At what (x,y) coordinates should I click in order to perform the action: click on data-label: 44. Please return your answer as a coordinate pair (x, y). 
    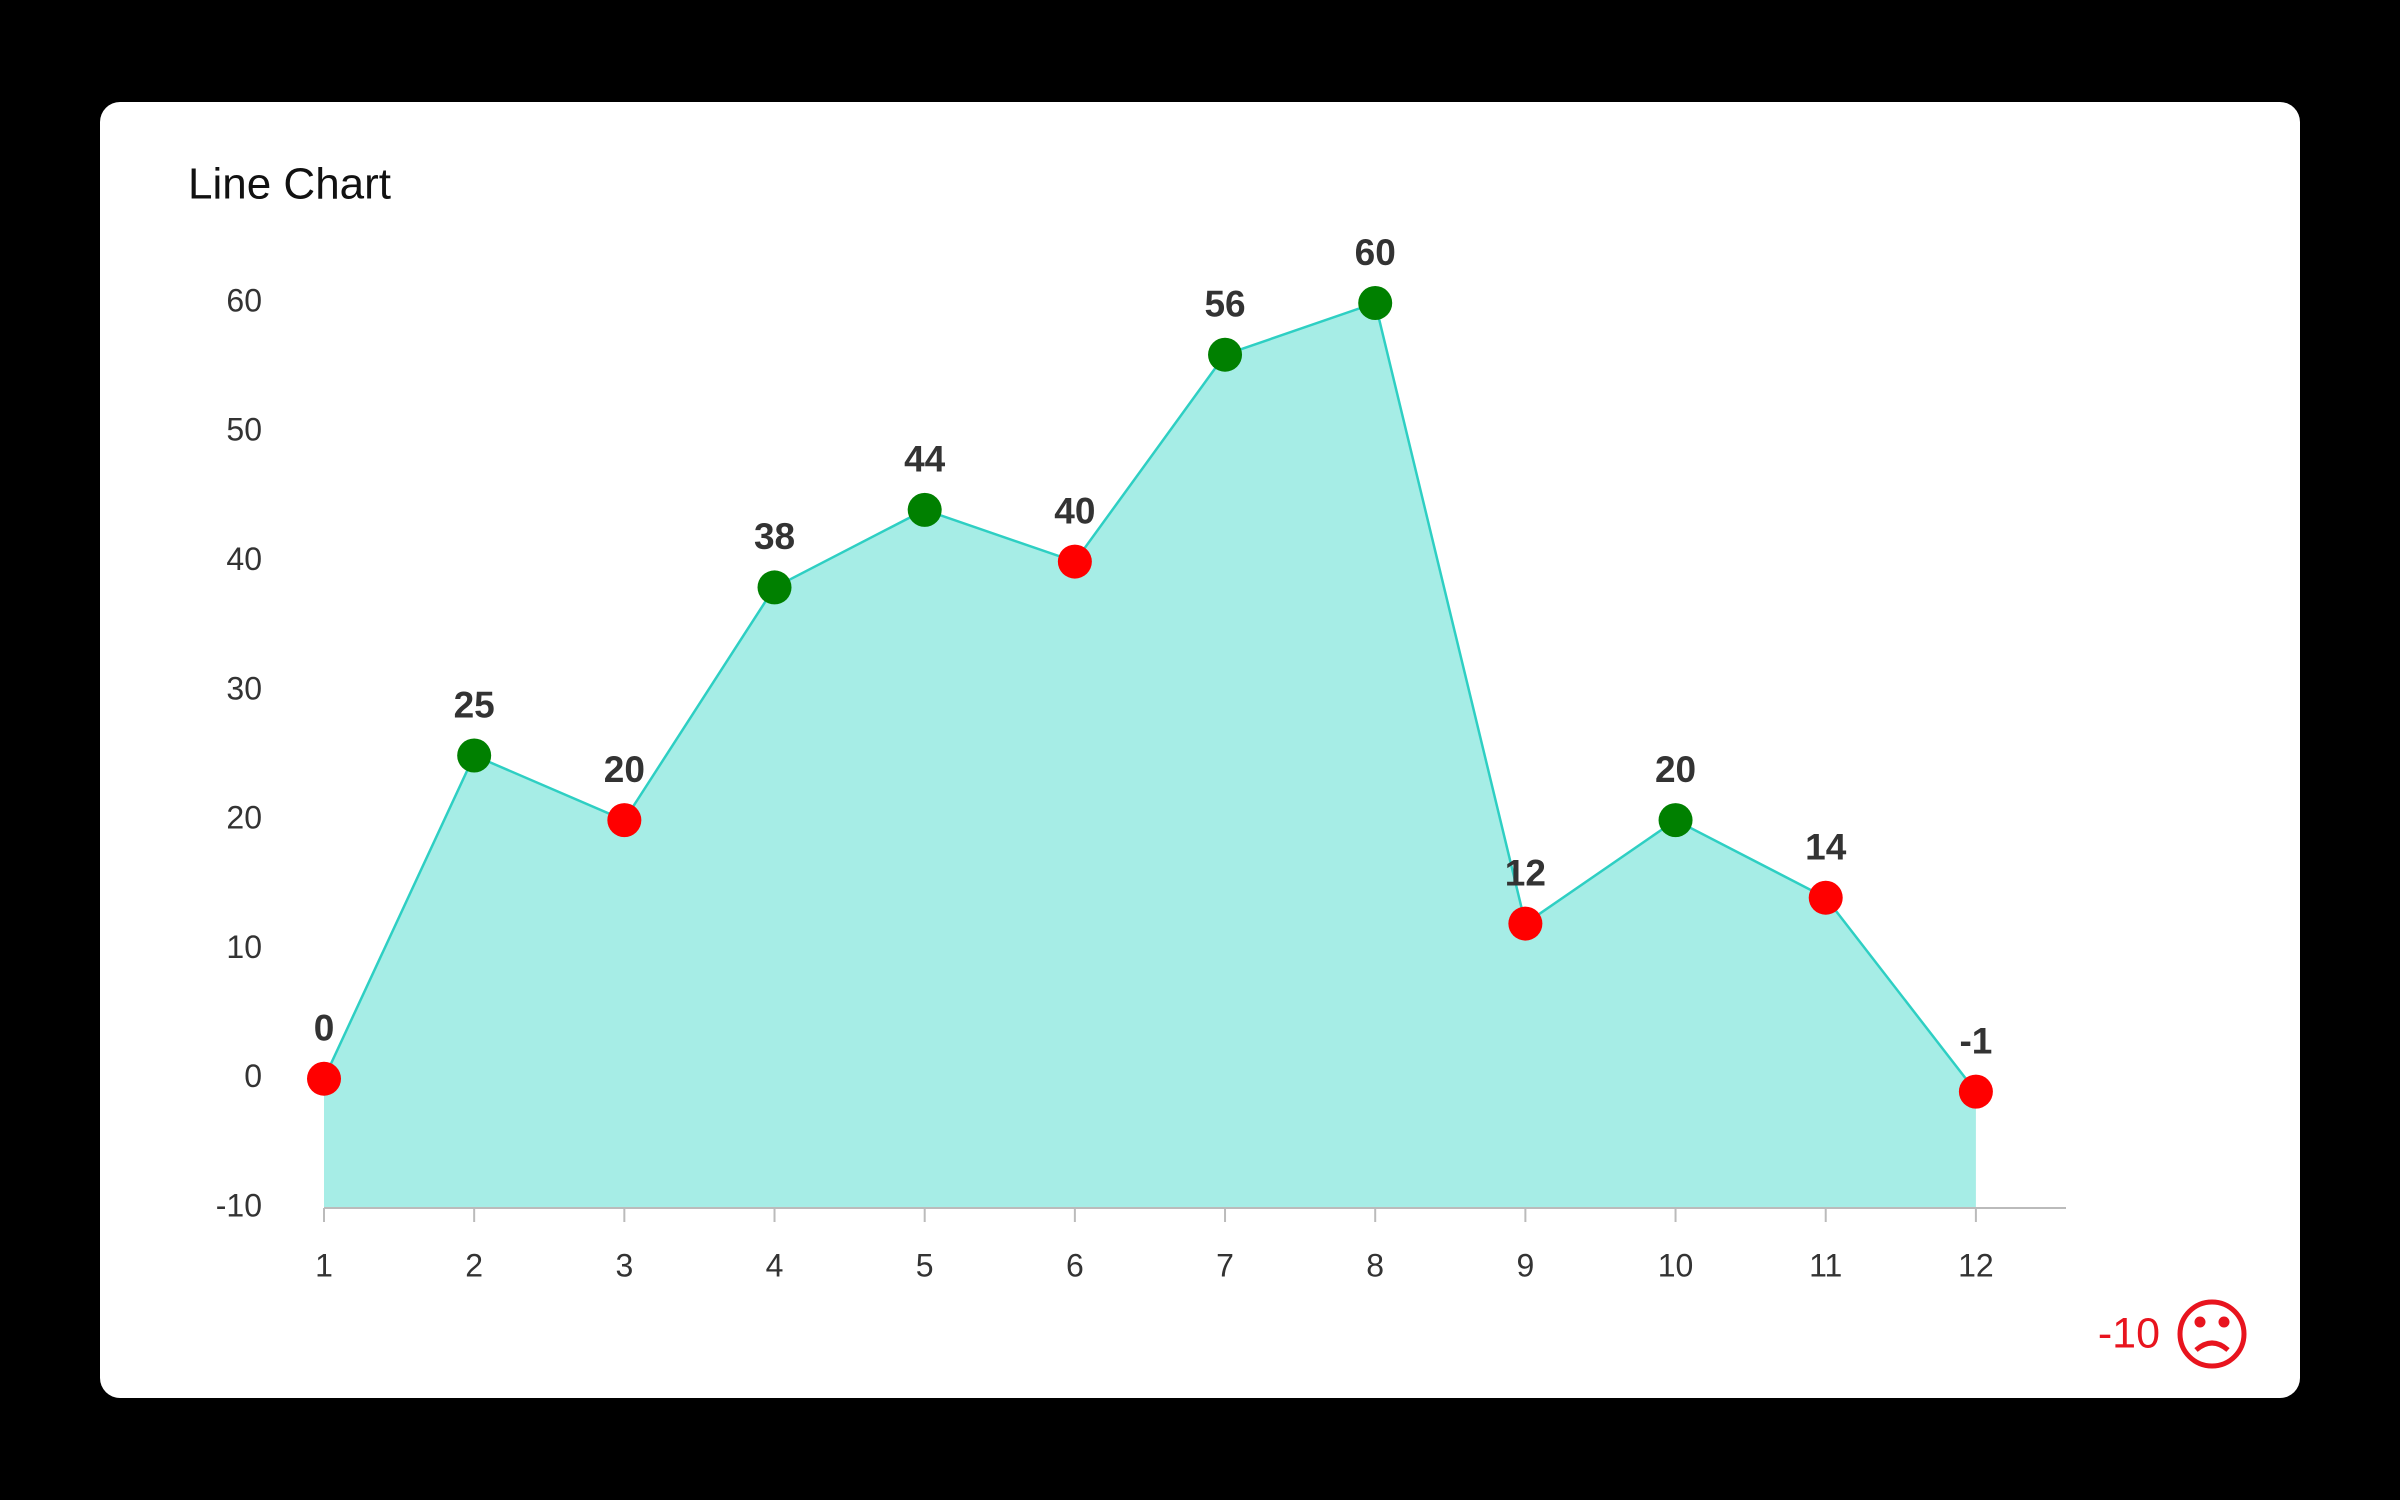
    Looking at the image, I should click on (925, 459).